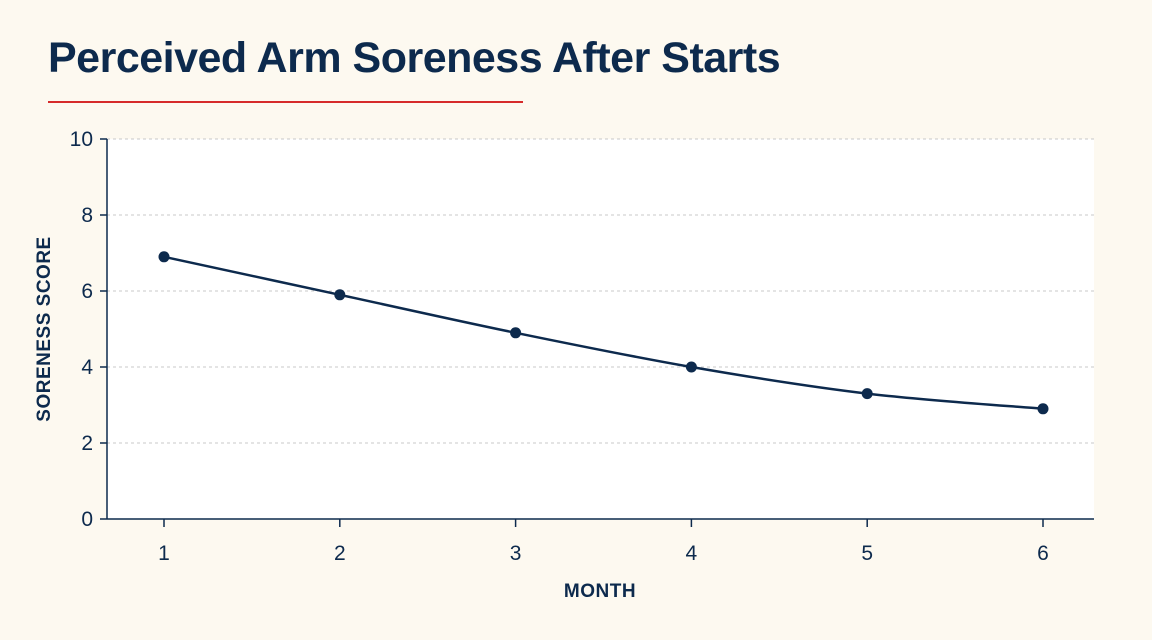 The image size is (1152, 640). Describe the element at coordinates (516, 553) in the screenshot. I see `x-tick-label: 3` at that location.